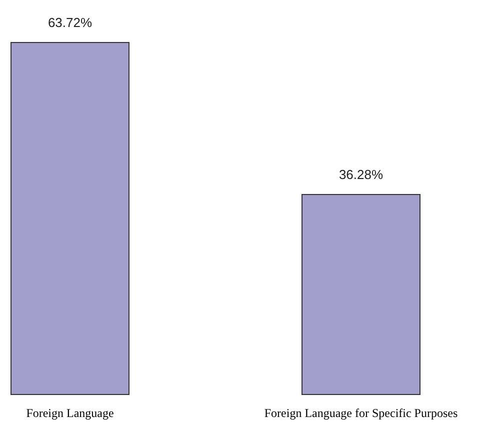  What do you see at coordinates (361, 413) in the screenshot?
I see `x-tick-label: Foreign Language for Specific Purposes` at bounding box center [361, 413].